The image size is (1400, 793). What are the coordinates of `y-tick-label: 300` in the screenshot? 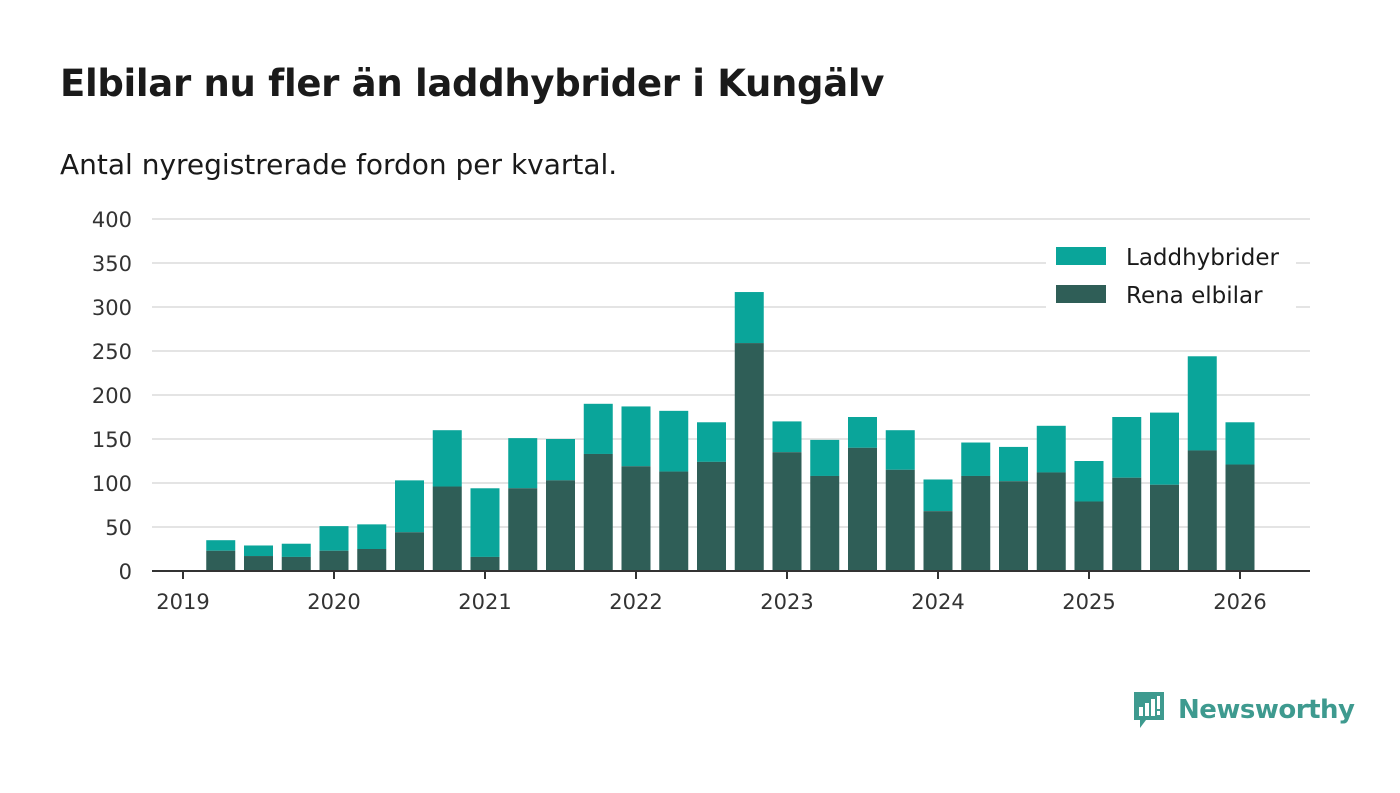 It's located at (112, 308).